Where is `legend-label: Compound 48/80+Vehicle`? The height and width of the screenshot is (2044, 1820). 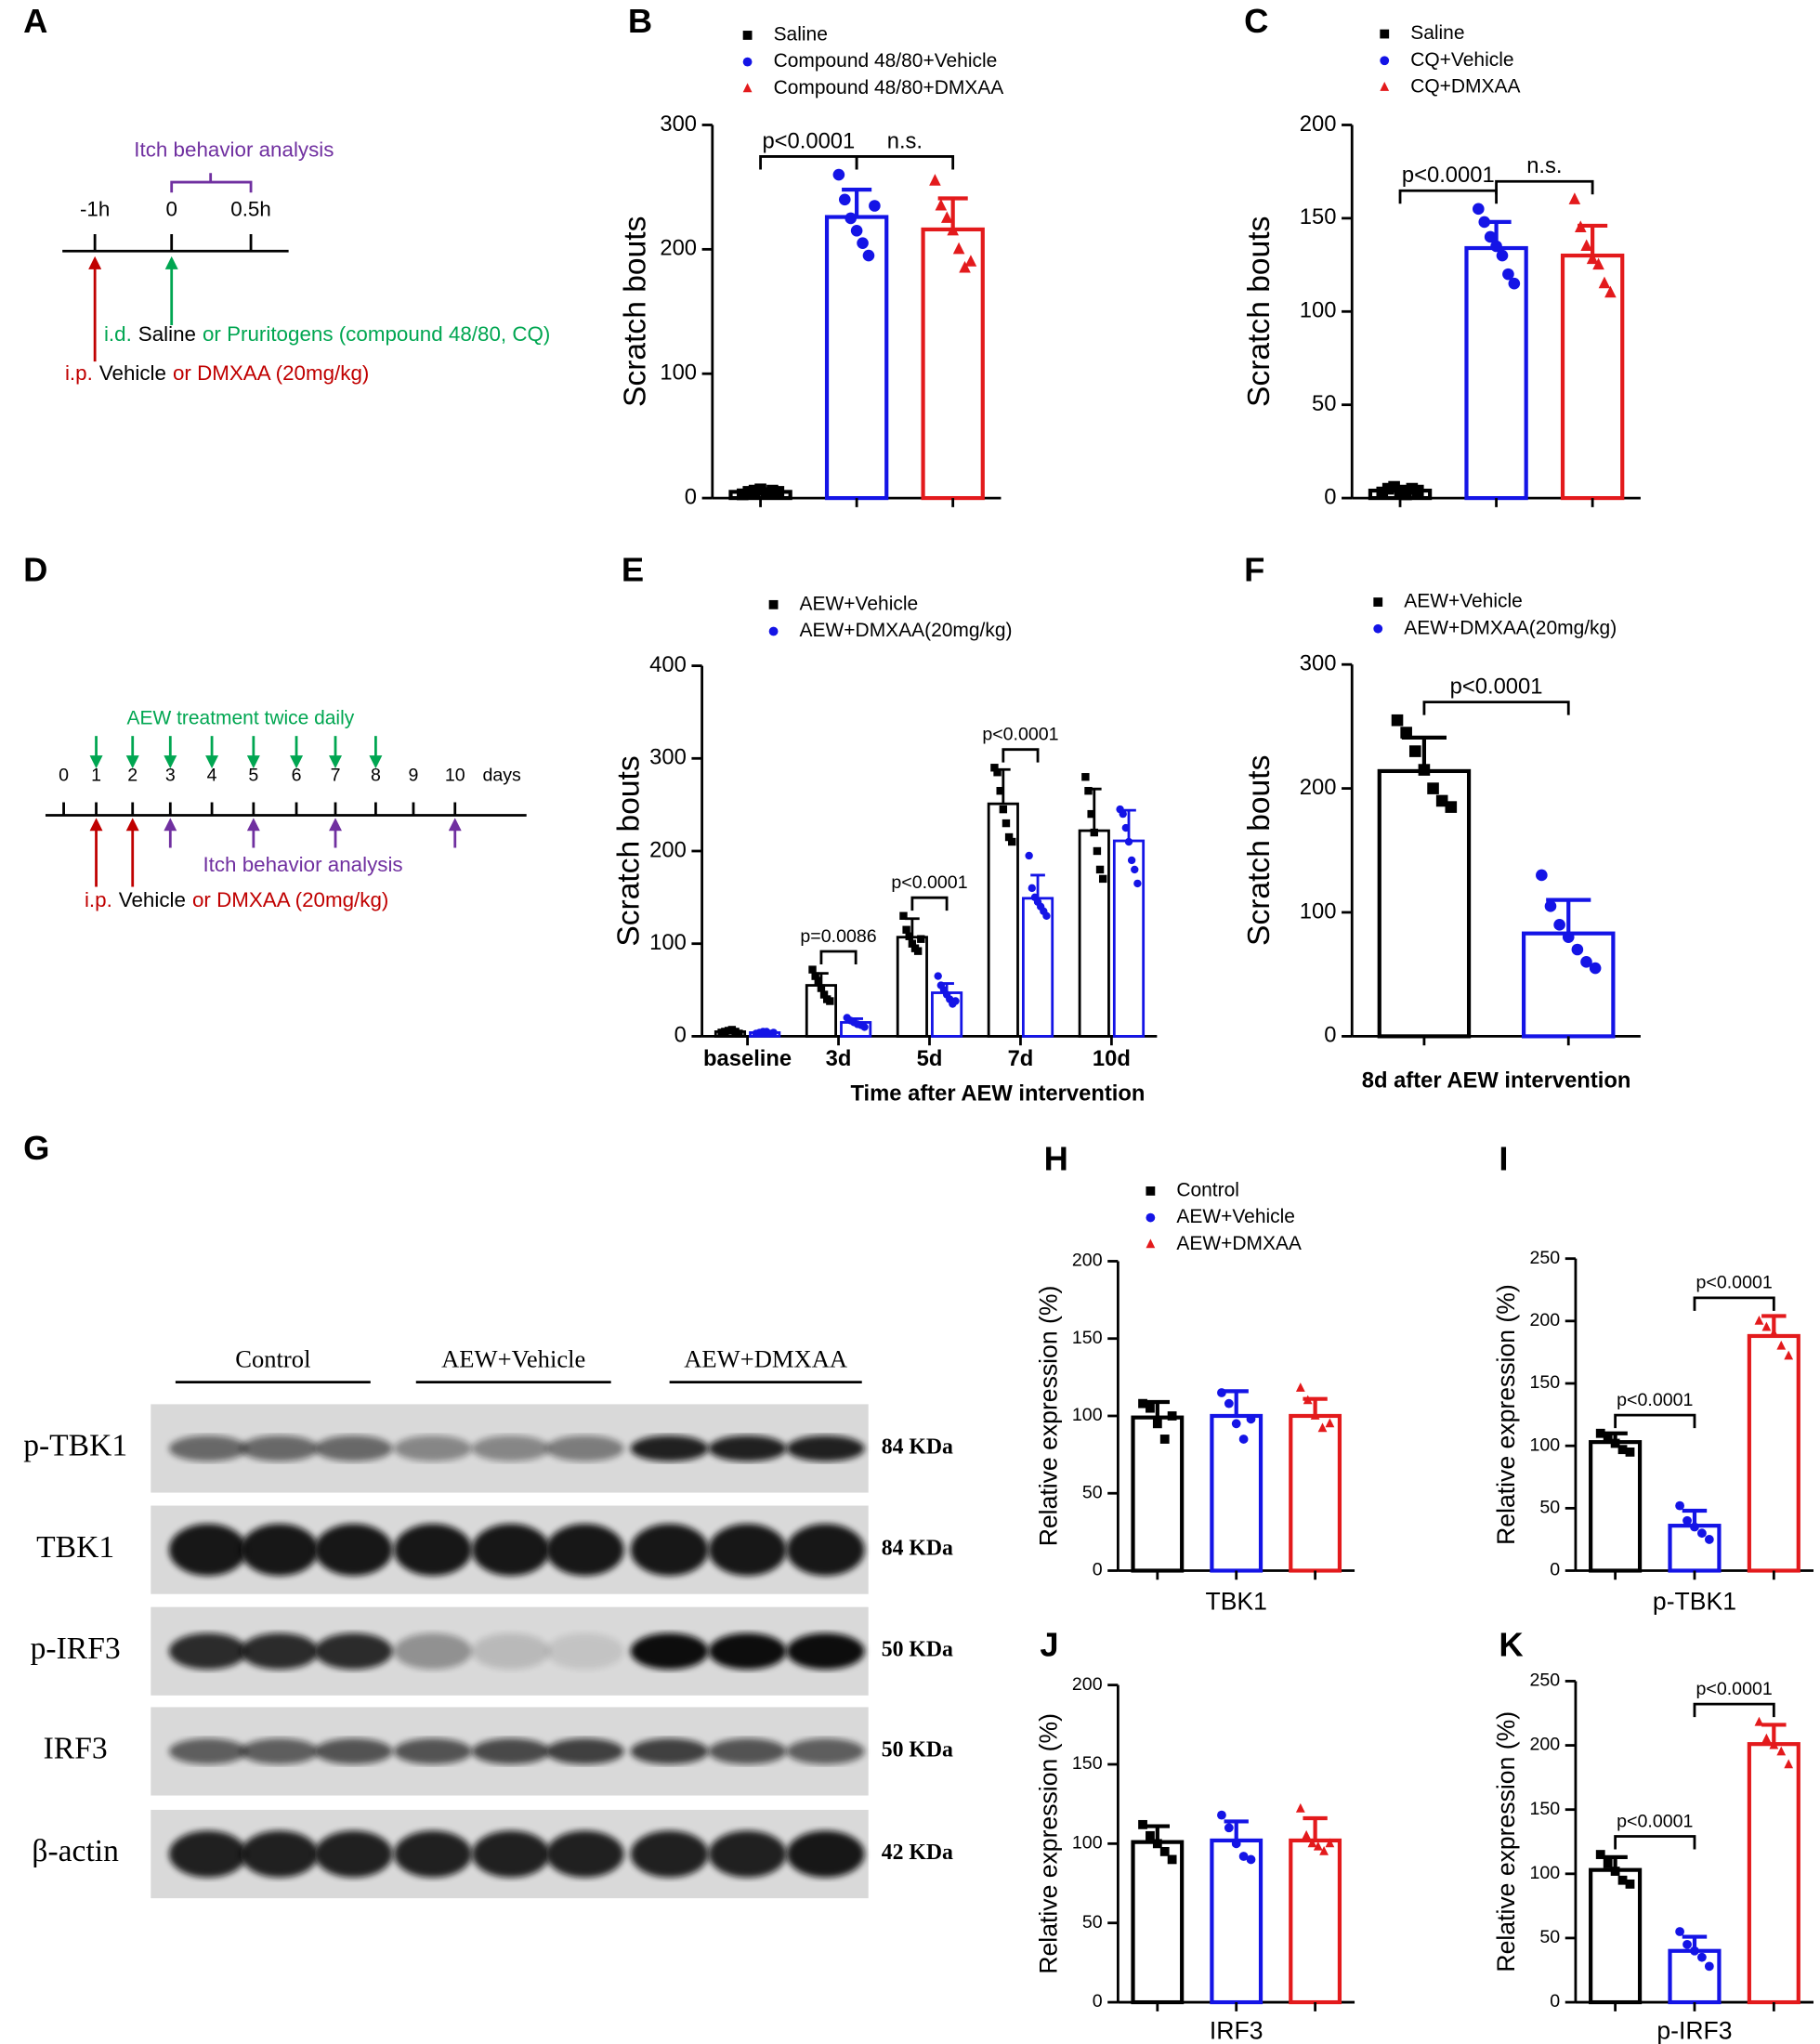 legend-label: Compound 48/80+Vehicle is located at coordinates (886, 61).